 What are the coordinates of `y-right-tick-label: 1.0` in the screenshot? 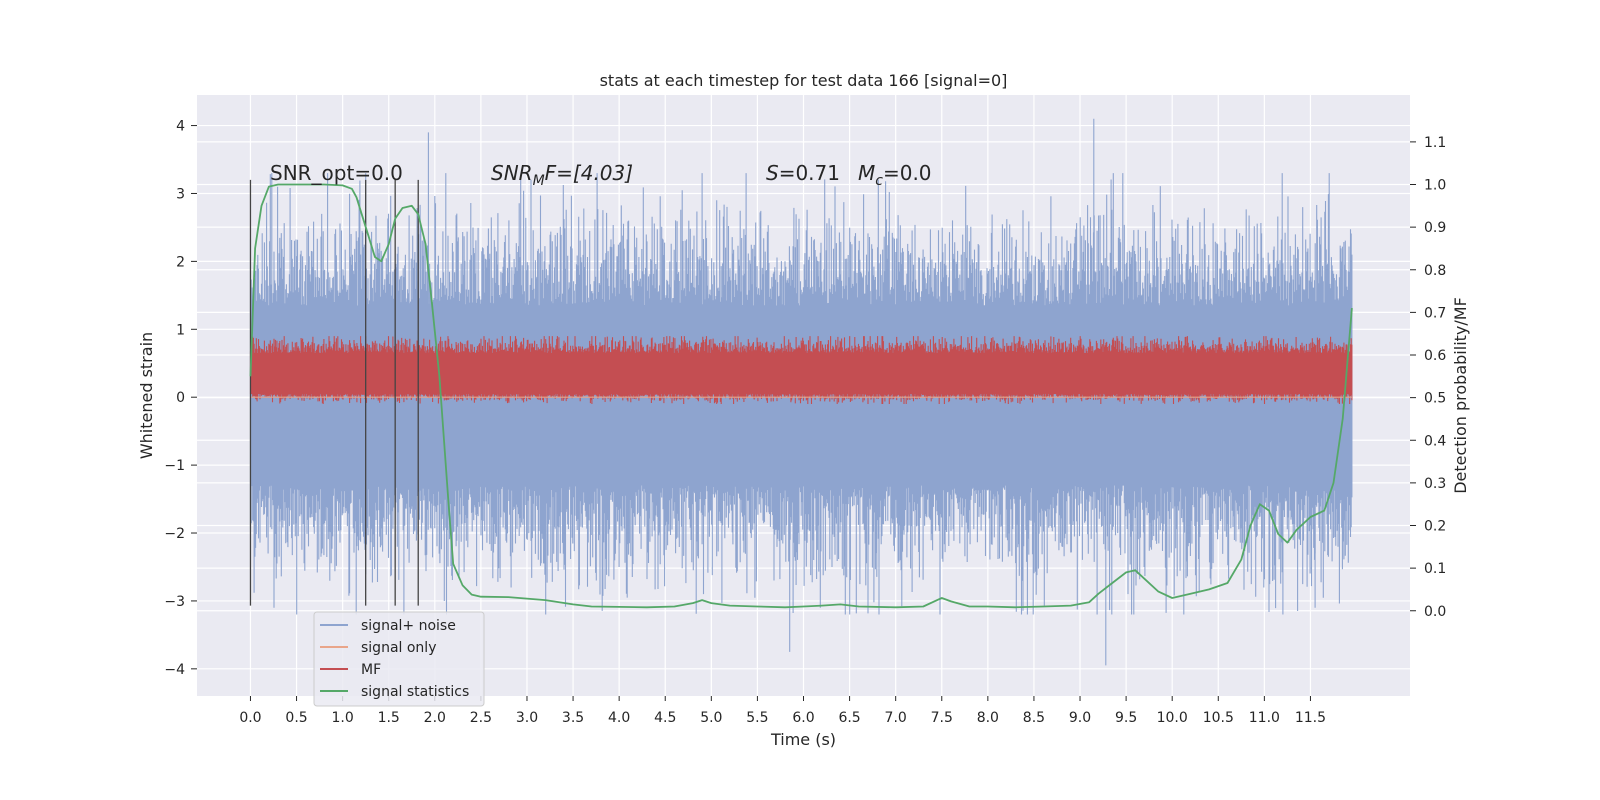 It's located at (1435, 186).